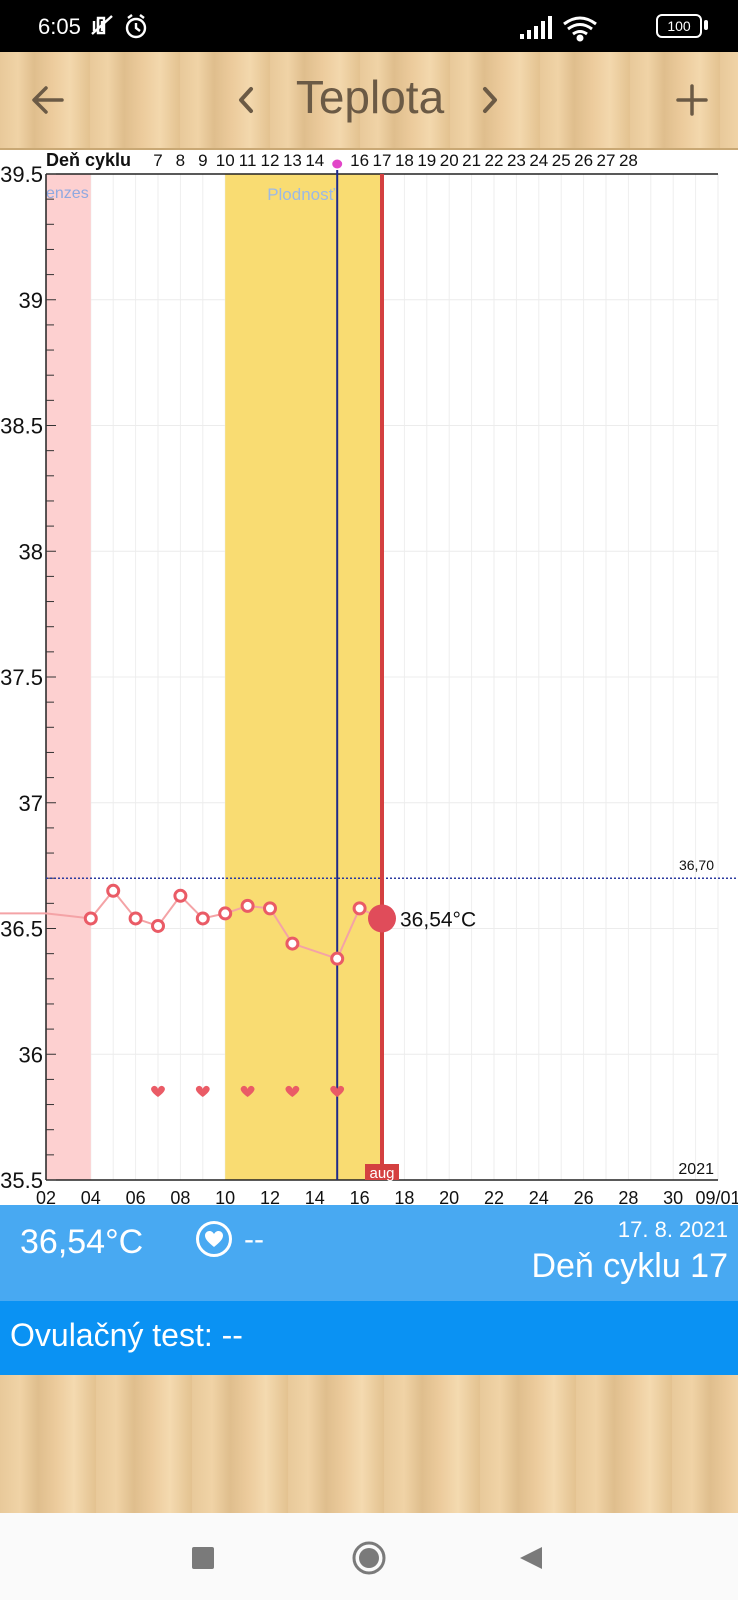 The height and width of the screenshot is (1600, 738). I want to click on threshold-label: 36,70, so click(696, 865).